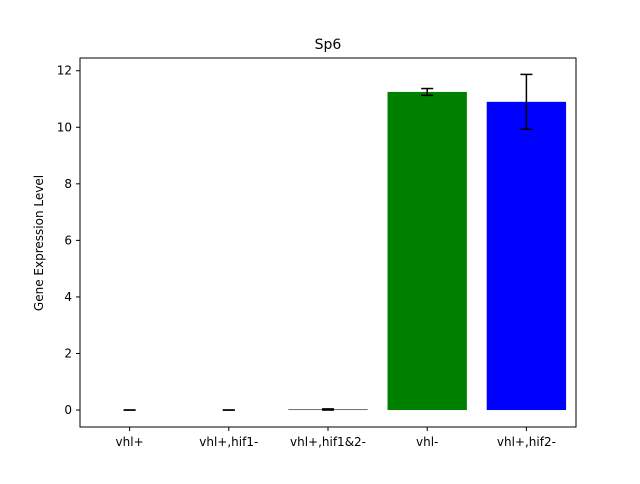 The width and height of the screenshot is (640, 484). Describe the element at coordinates (328, 442) in the screenshot. I see `x-tick-label: vhl+,hif1&2-` at that location.